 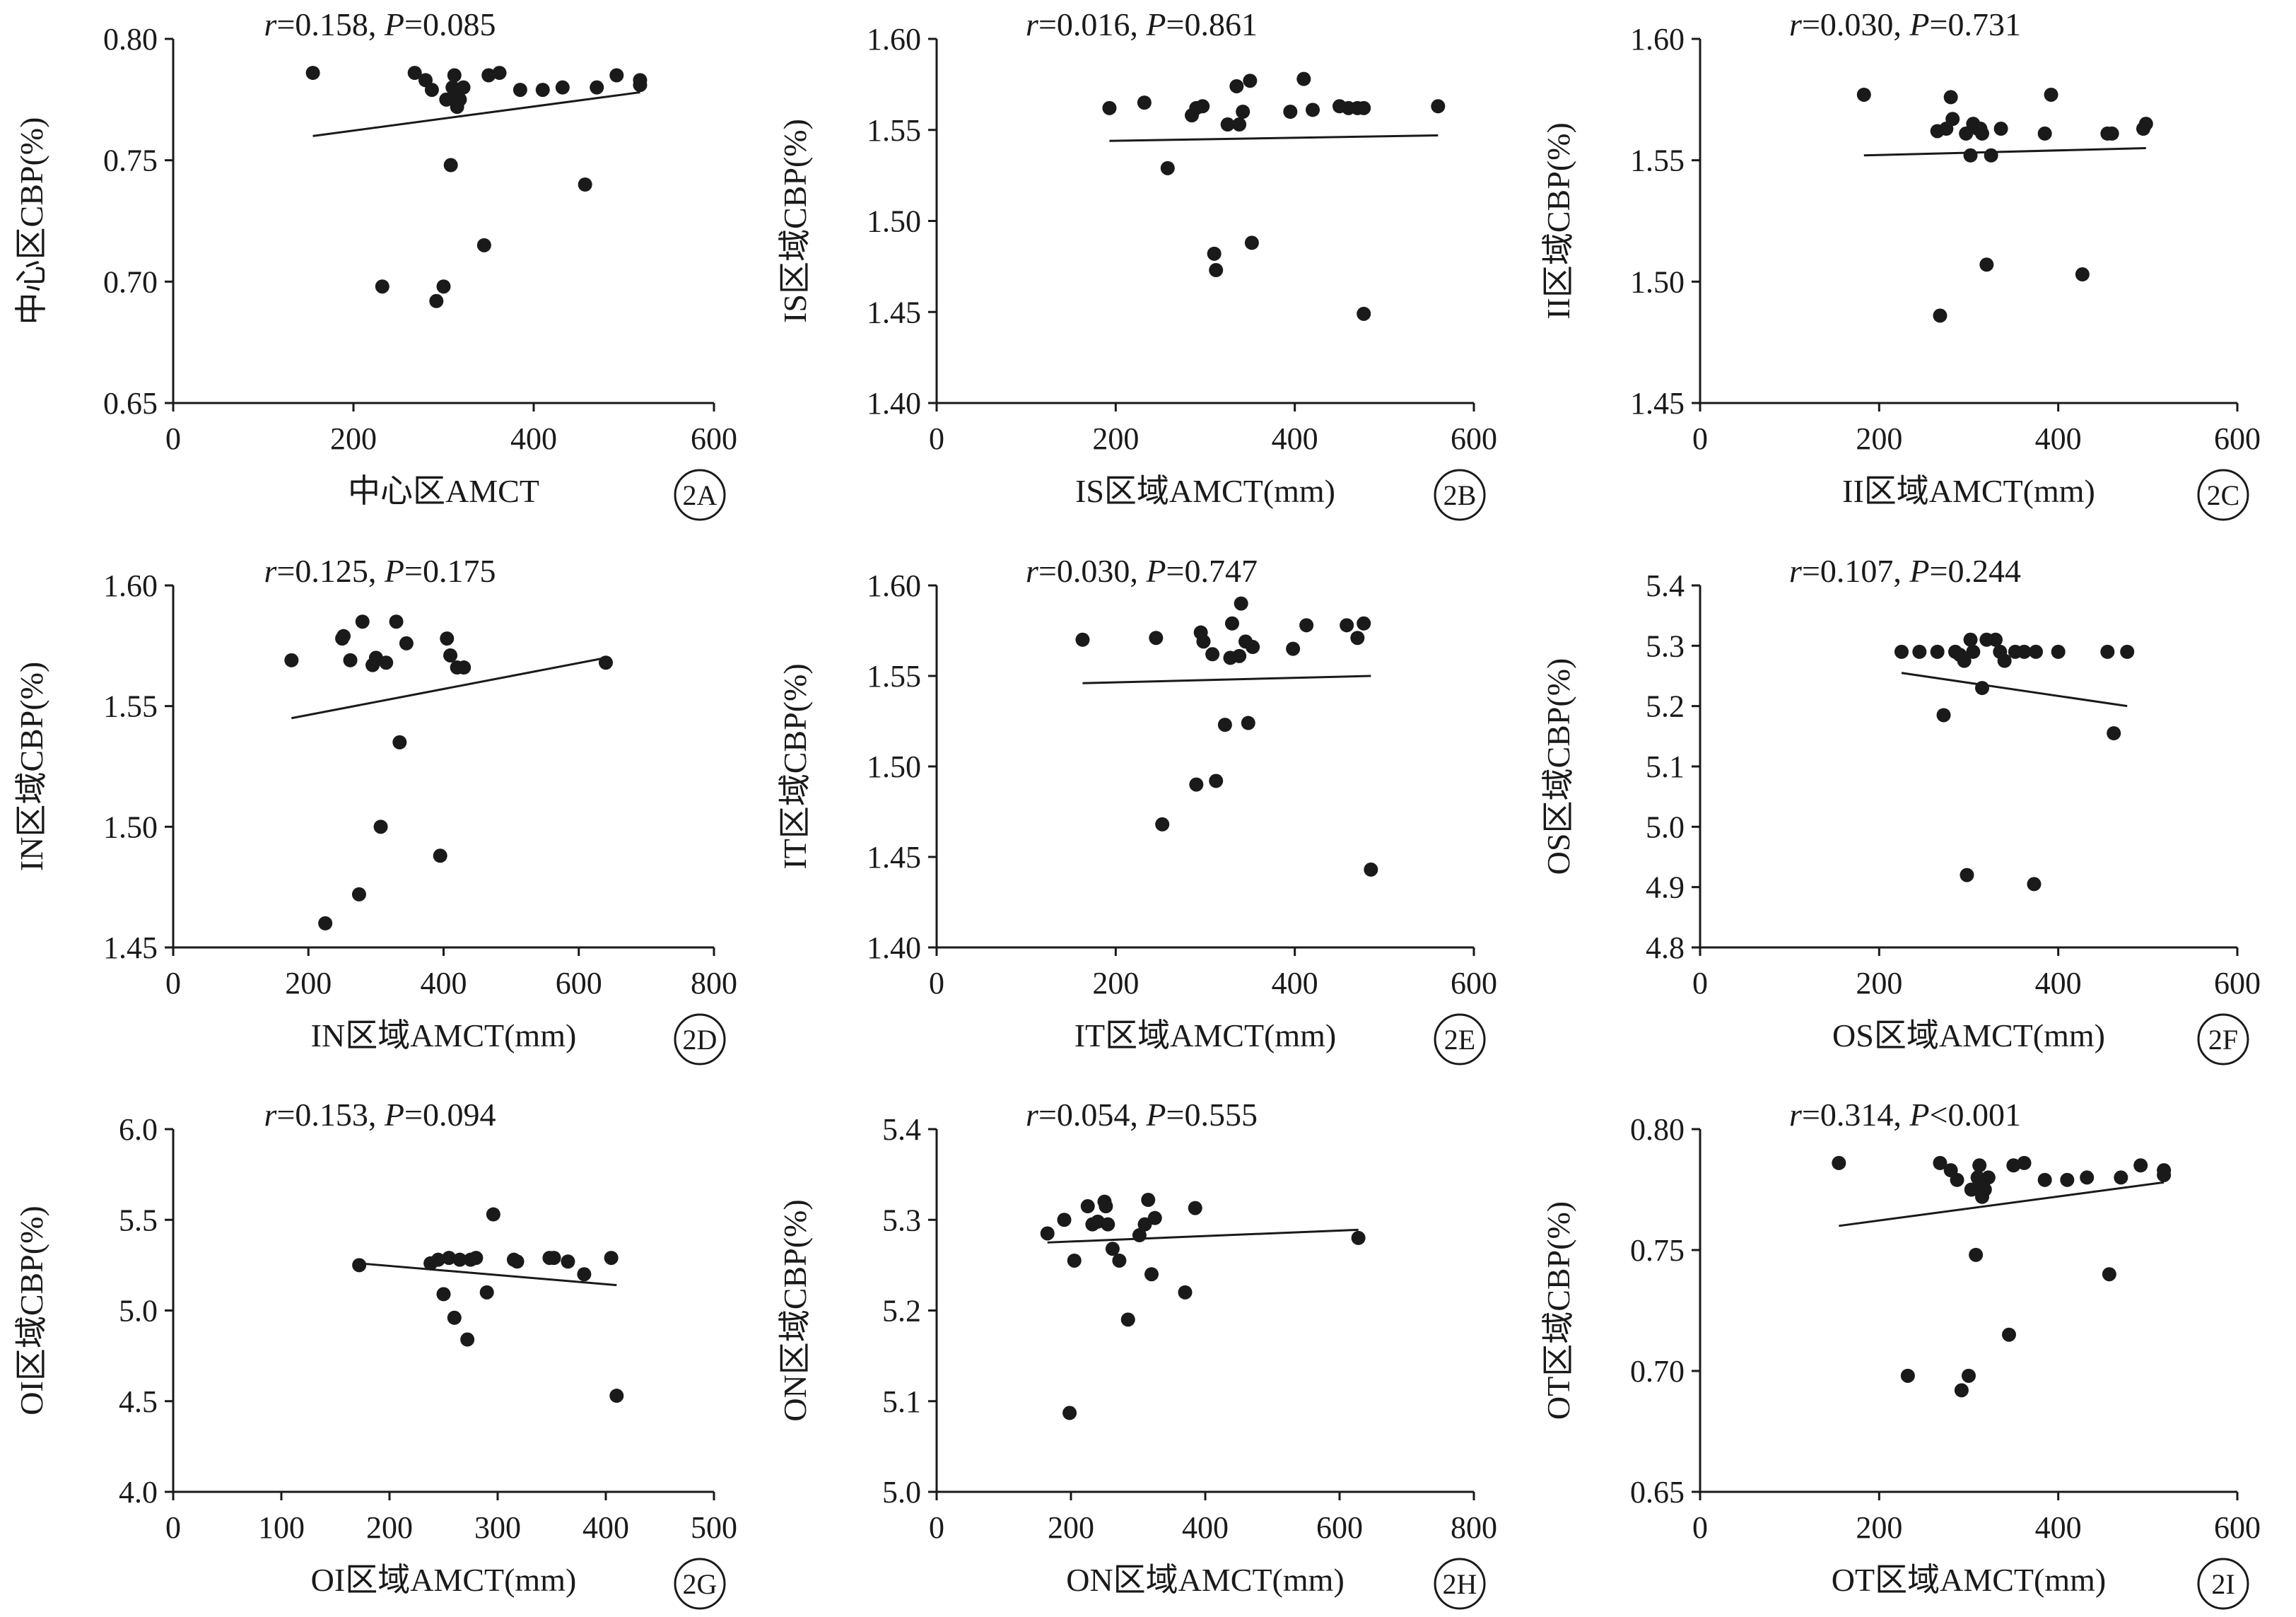 What do you see at coordinates (1657, 1129) in the screenshot?
I see `y-tick-label: 0.80` at bounding box center [1657, 1129].